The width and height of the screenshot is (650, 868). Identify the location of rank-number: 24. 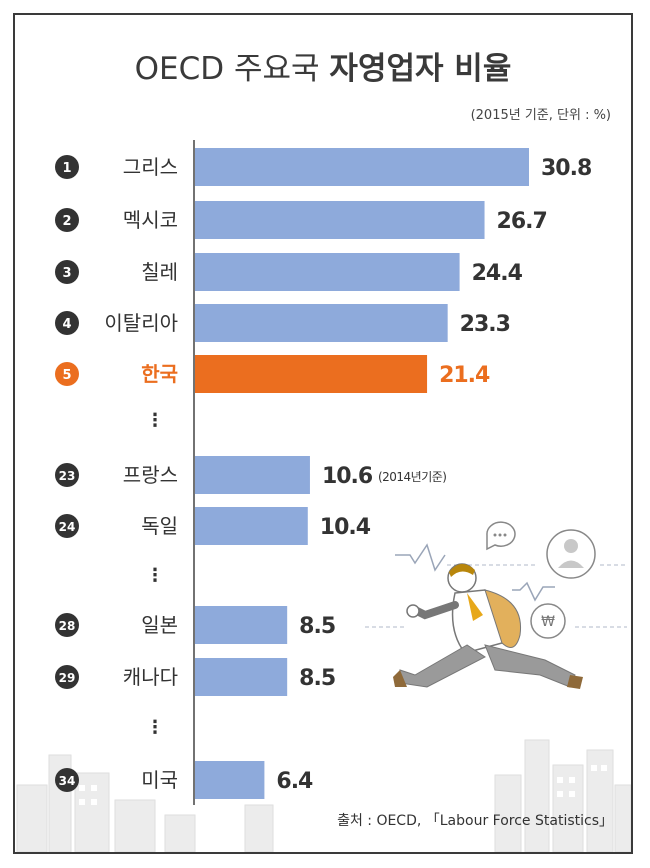
(67, 527).